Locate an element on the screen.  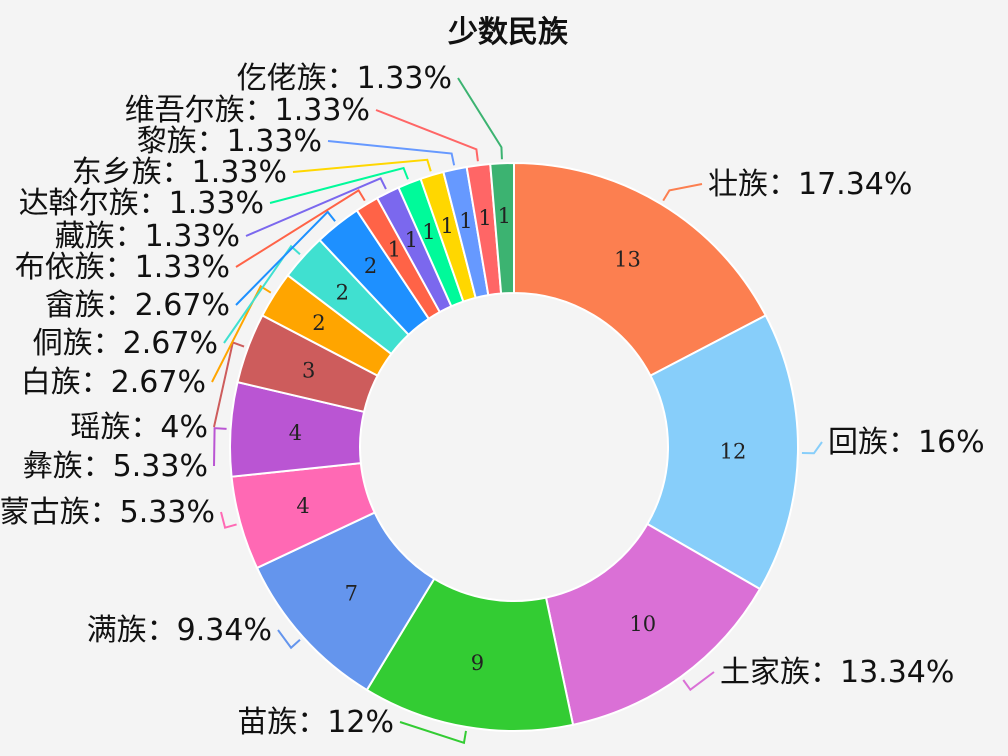
slice-outer-label: 藏族：1.33% is located at coordinates (147, 236).